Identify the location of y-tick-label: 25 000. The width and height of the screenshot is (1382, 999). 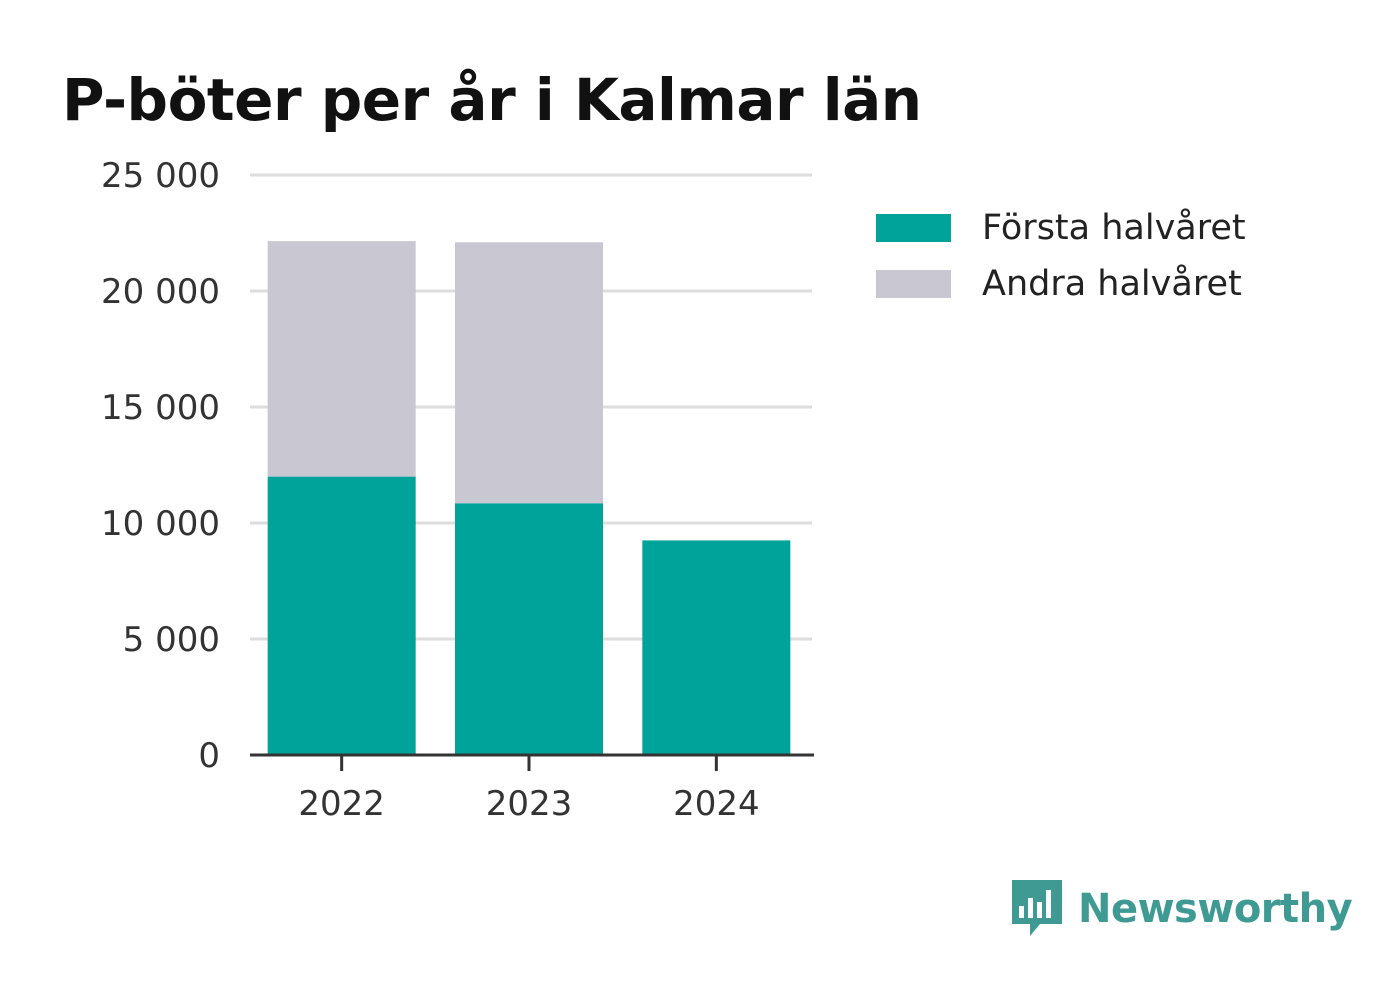
(160, 176).